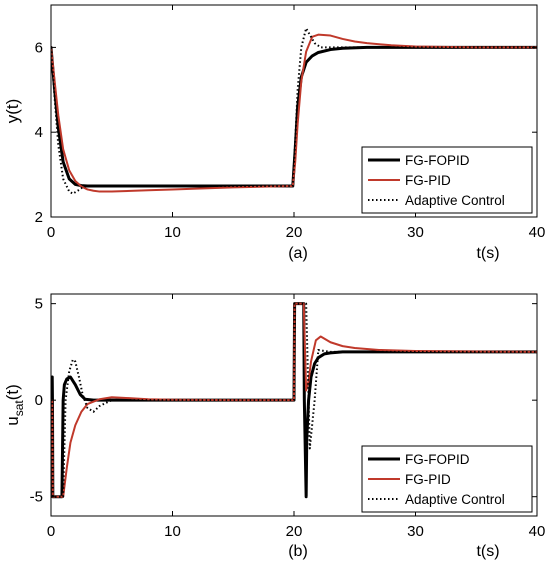 The width and height of the screenshot is (550, 563). Describe the element at coordinates (14, 405) in the screenshot. I see `y-axis-label: usat(t)` at that location.